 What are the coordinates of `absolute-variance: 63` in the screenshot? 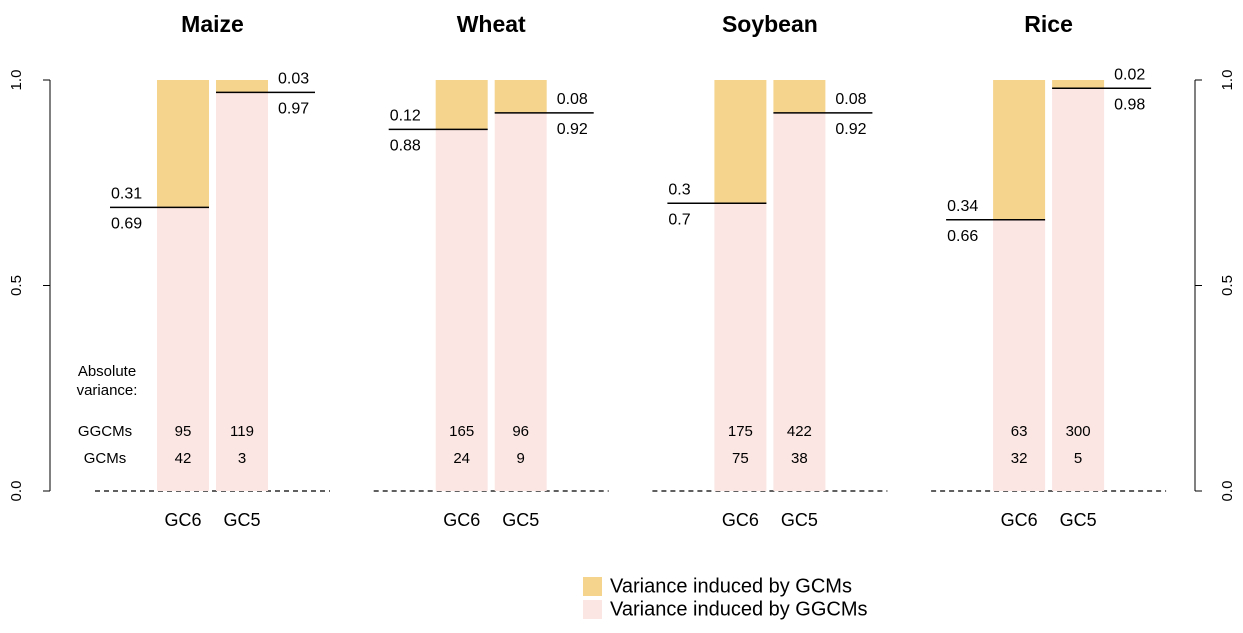 It's located at (1019, 431).